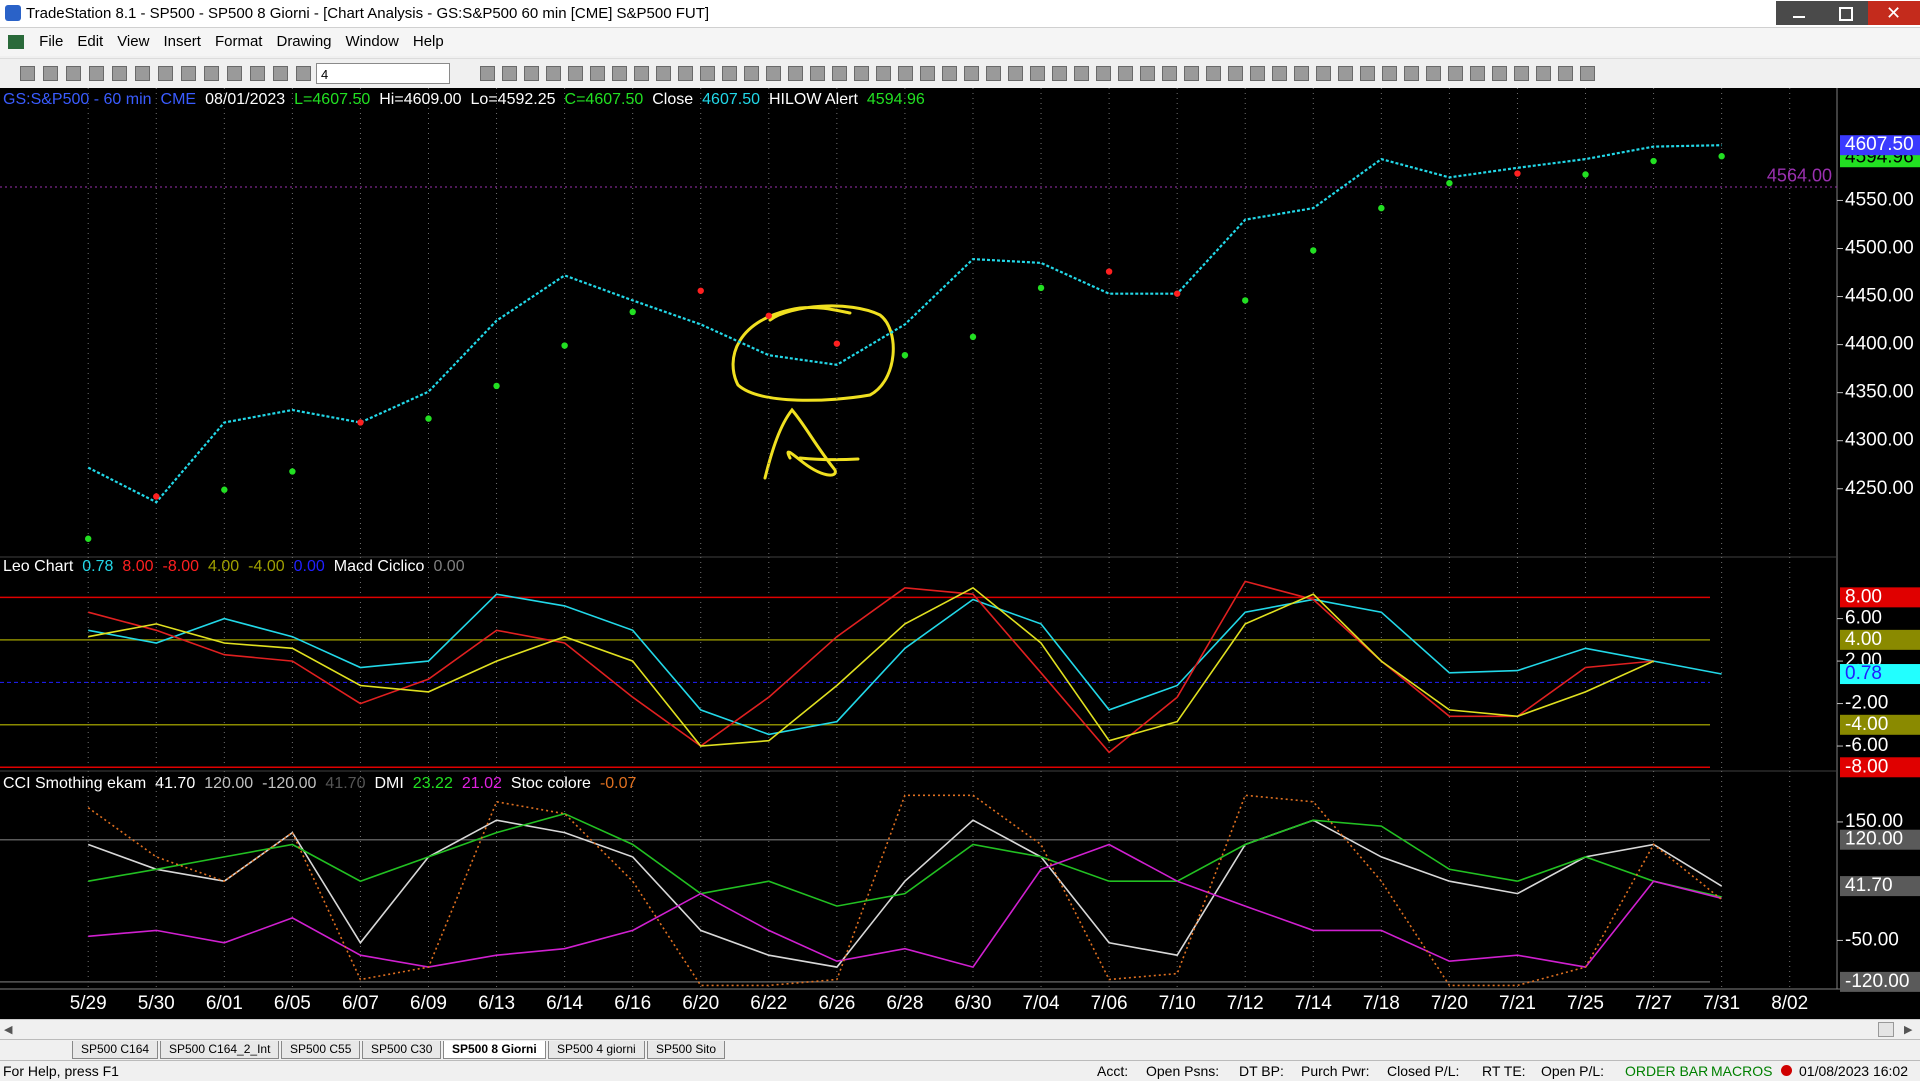 The height and width of the screenshot is (1081, 1920). I want to click on help-text: For Help, press F1, so click(61, 1071).